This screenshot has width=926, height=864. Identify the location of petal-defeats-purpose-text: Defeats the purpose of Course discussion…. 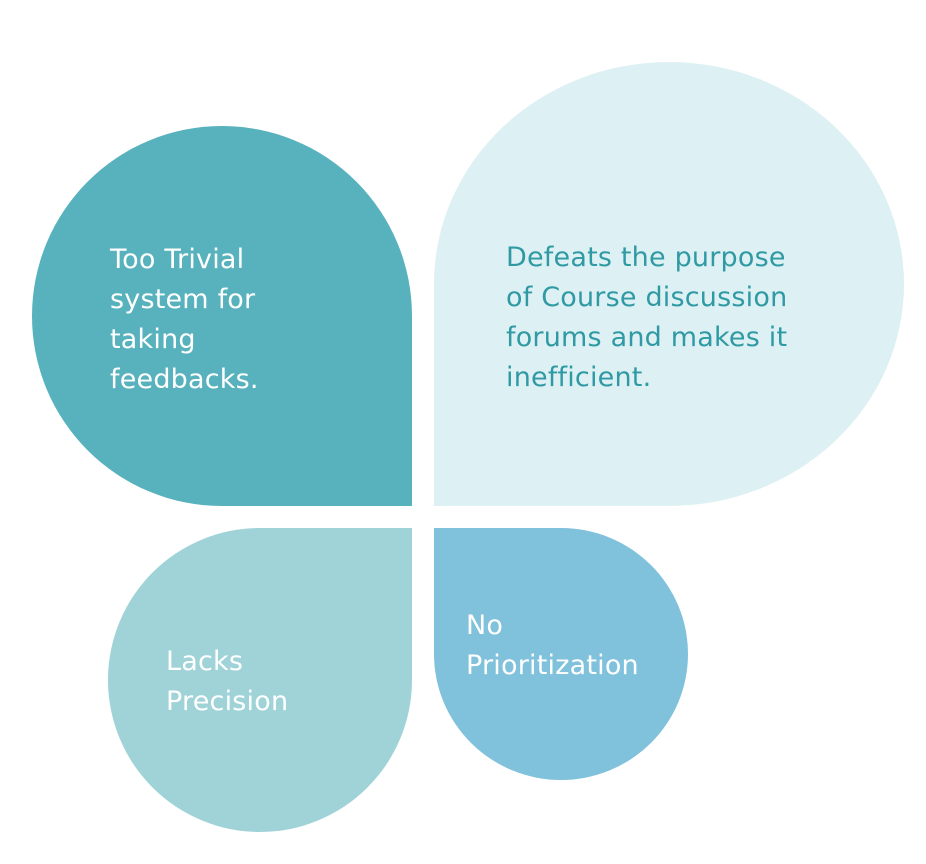
(647, 317).